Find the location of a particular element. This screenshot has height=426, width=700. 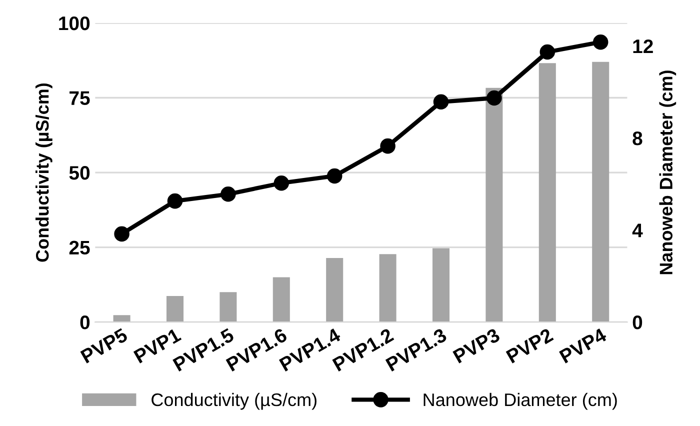

y2-tick-label: 0 is located at coordinates (637, 323).